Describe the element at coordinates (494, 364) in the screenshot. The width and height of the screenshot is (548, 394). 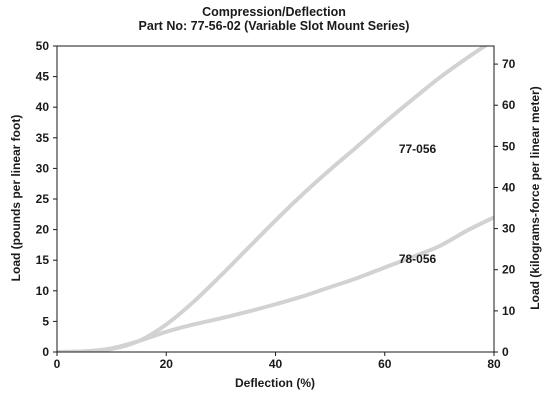
I see `x-tick-label-80: 80` at that location.